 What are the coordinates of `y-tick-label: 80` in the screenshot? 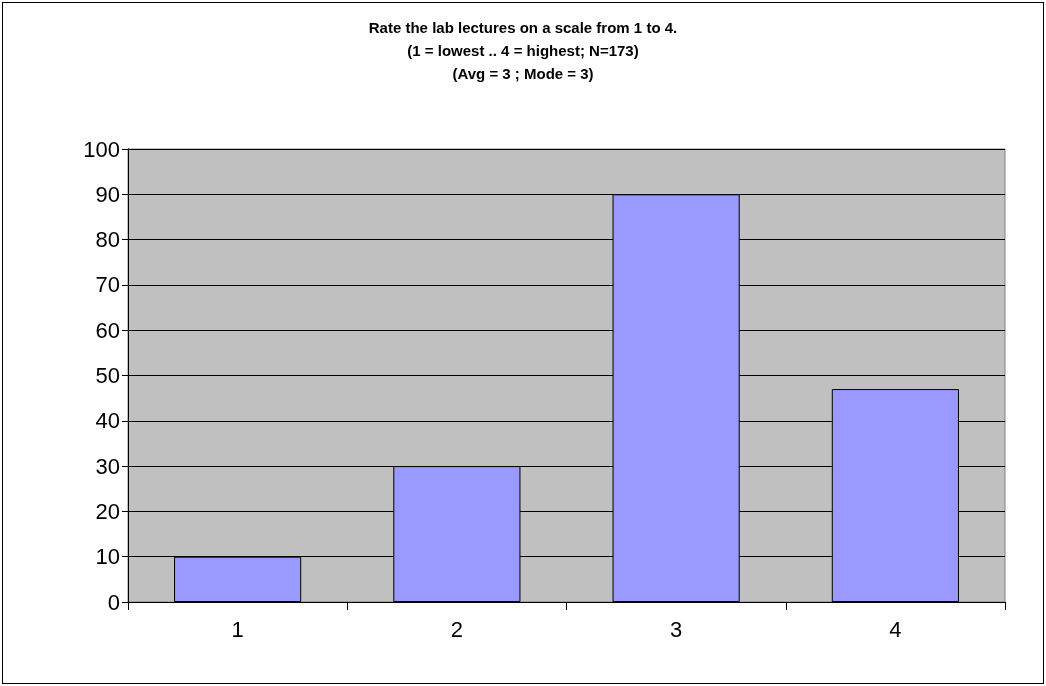 It's located at (107, 240).